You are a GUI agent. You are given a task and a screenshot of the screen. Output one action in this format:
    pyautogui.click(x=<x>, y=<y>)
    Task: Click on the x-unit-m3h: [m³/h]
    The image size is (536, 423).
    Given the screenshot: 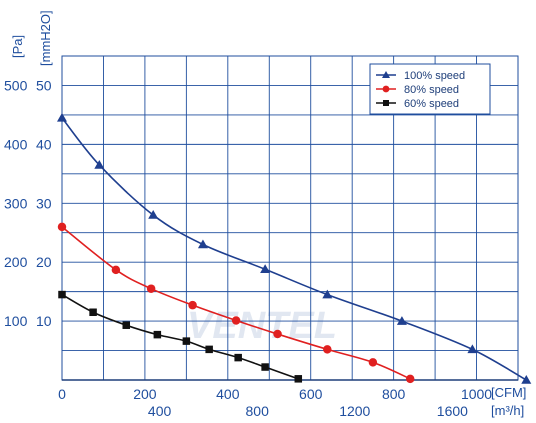 What is the action you would take?
    pyautogui.click(x=507, y=410)
    